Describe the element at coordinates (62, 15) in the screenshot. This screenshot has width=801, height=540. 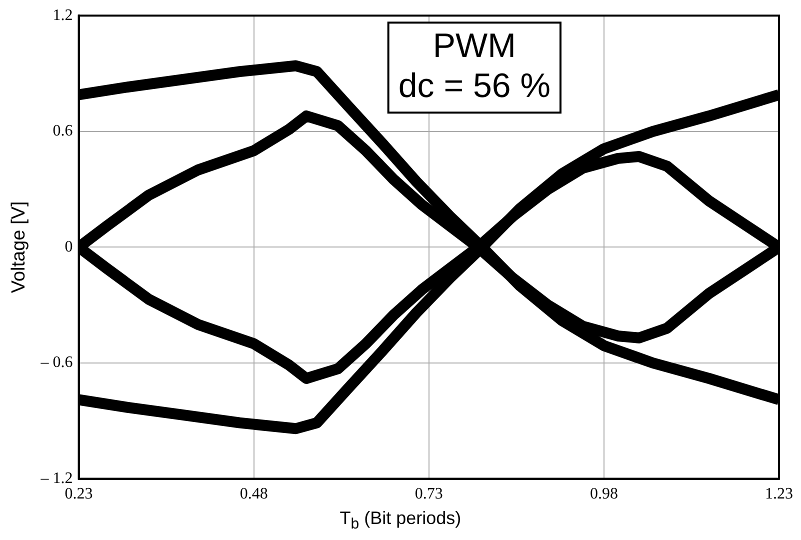
I see `y-tick-label: 1.2` at that location.